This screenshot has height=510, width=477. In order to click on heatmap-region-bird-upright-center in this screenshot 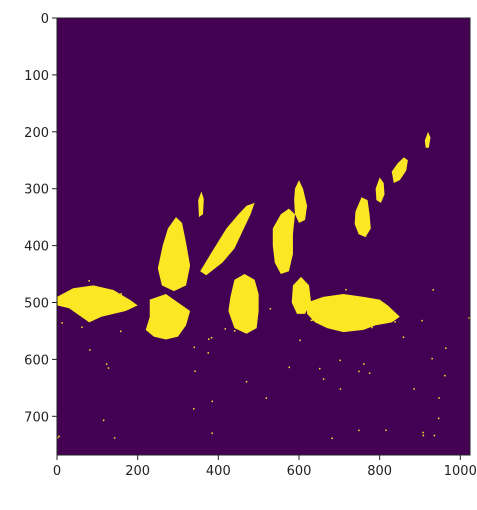, I will do `click(174, 254)`.